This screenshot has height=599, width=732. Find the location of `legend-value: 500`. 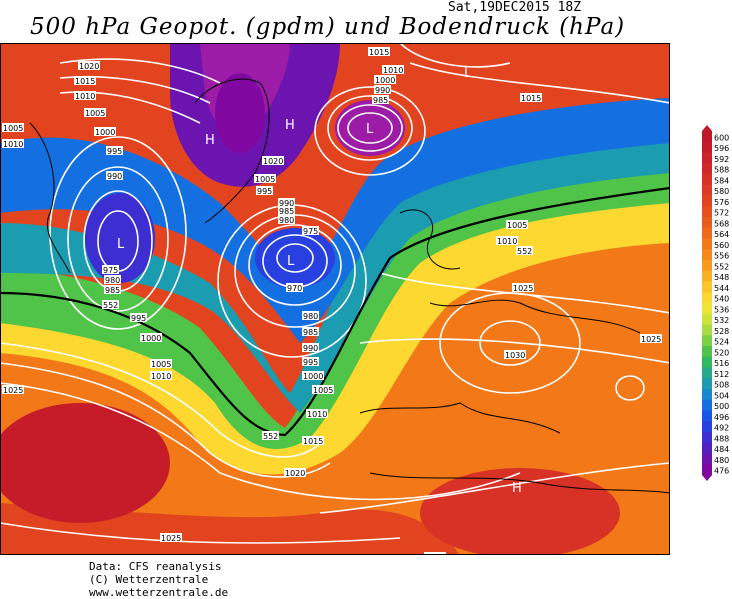

legend-value: 500 is located at coordinates (721, 406).